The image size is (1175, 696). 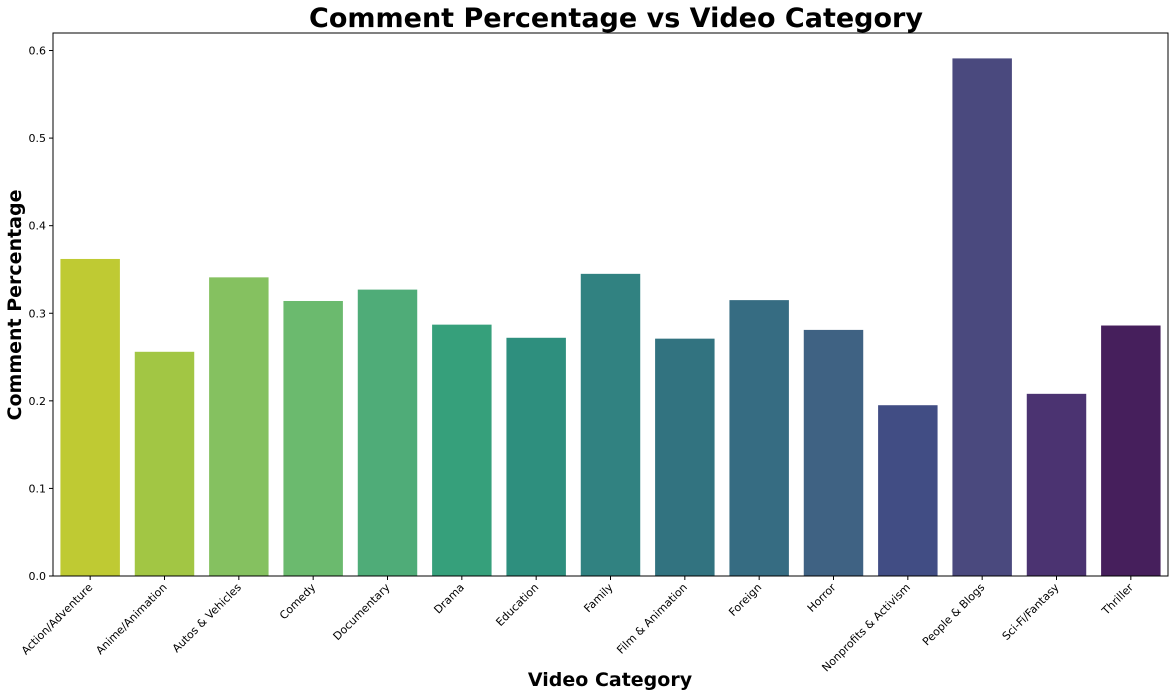 I want to click on x-tick-label: Autos & Vehicles, so click(x=207, y=618).